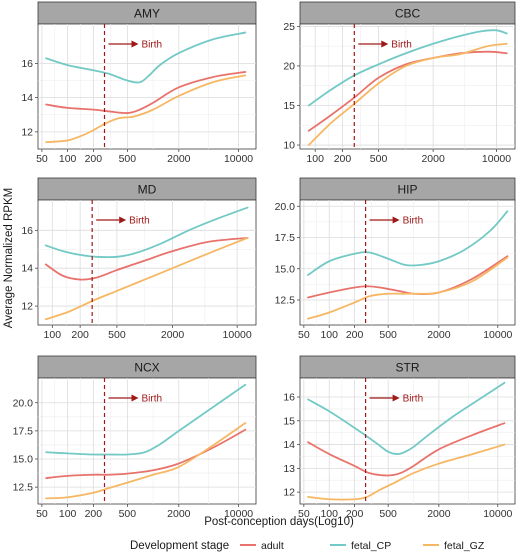 This screenshot has width=520, height=553. I want to click on birth-marker-str: Birth, so click(393, 441).